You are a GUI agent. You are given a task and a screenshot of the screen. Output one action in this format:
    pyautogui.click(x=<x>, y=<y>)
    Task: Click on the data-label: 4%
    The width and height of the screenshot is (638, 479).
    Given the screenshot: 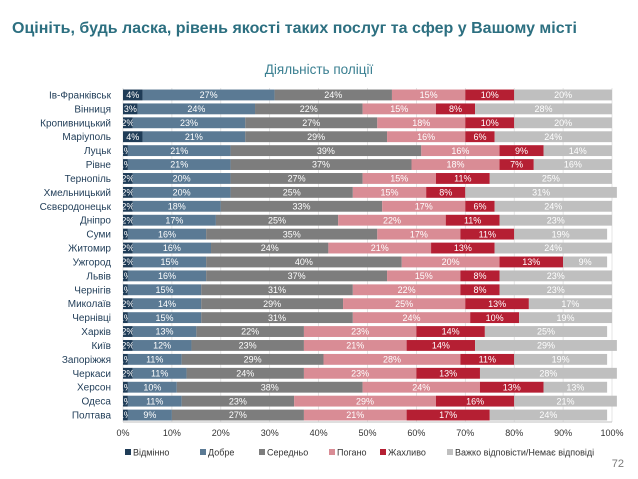 What is the action you would take?
    pyautogui.click(x=132, y=95)
    